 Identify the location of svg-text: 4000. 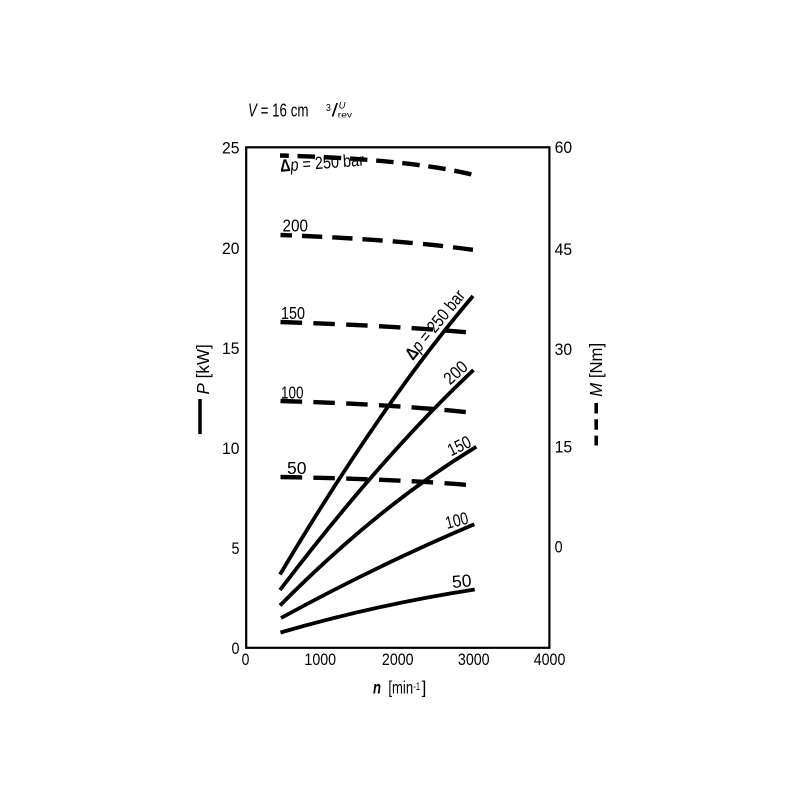
(550, 659).